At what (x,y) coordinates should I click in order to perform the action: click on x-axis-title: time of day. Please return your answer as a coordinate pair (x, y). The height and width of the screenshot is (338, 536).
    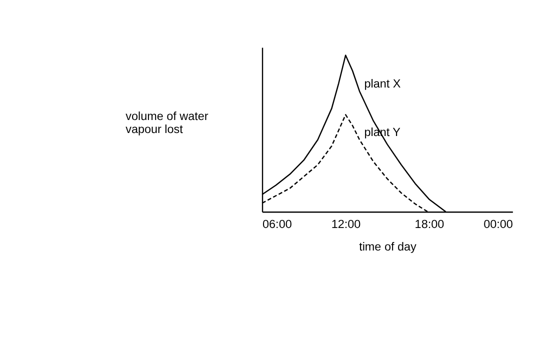
    Looking at the image, I should click on (388, 247).